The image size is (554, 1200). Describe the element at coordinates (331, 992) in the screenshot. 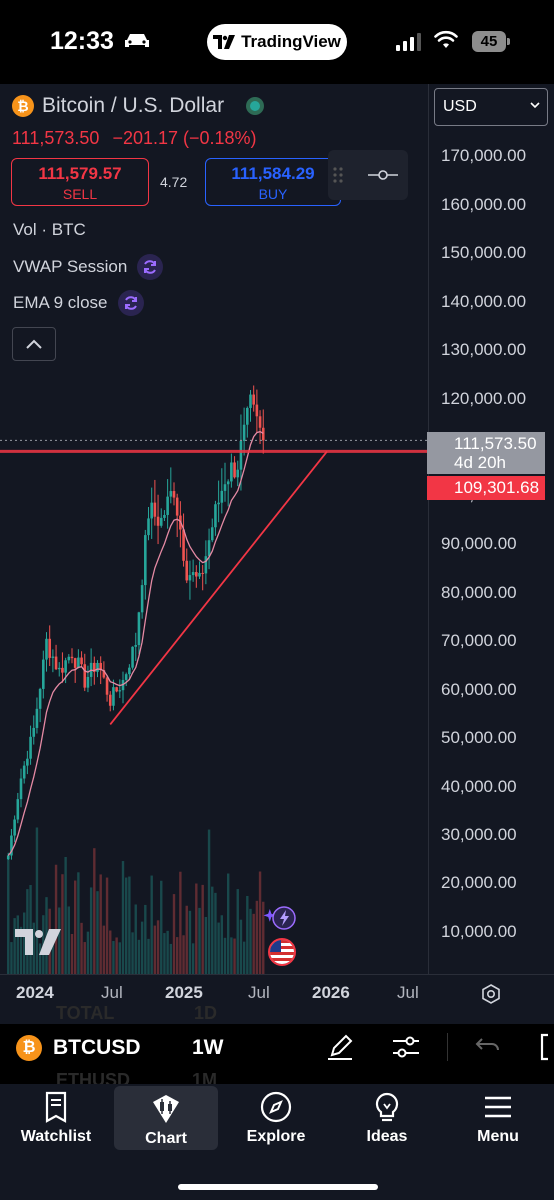

I see `time-tick-label: 2026` at that location.